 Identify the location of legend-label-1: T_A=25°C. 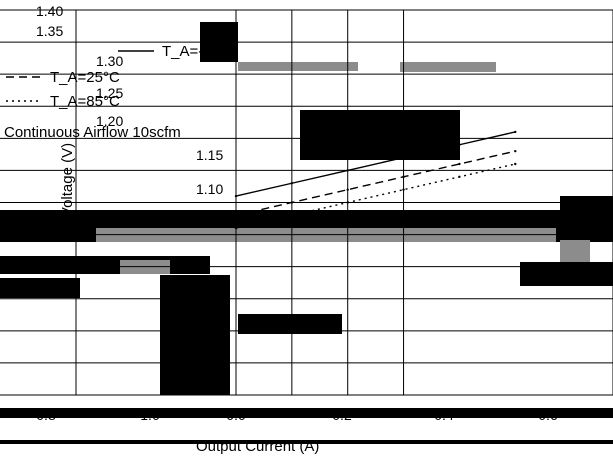
(85, 77).